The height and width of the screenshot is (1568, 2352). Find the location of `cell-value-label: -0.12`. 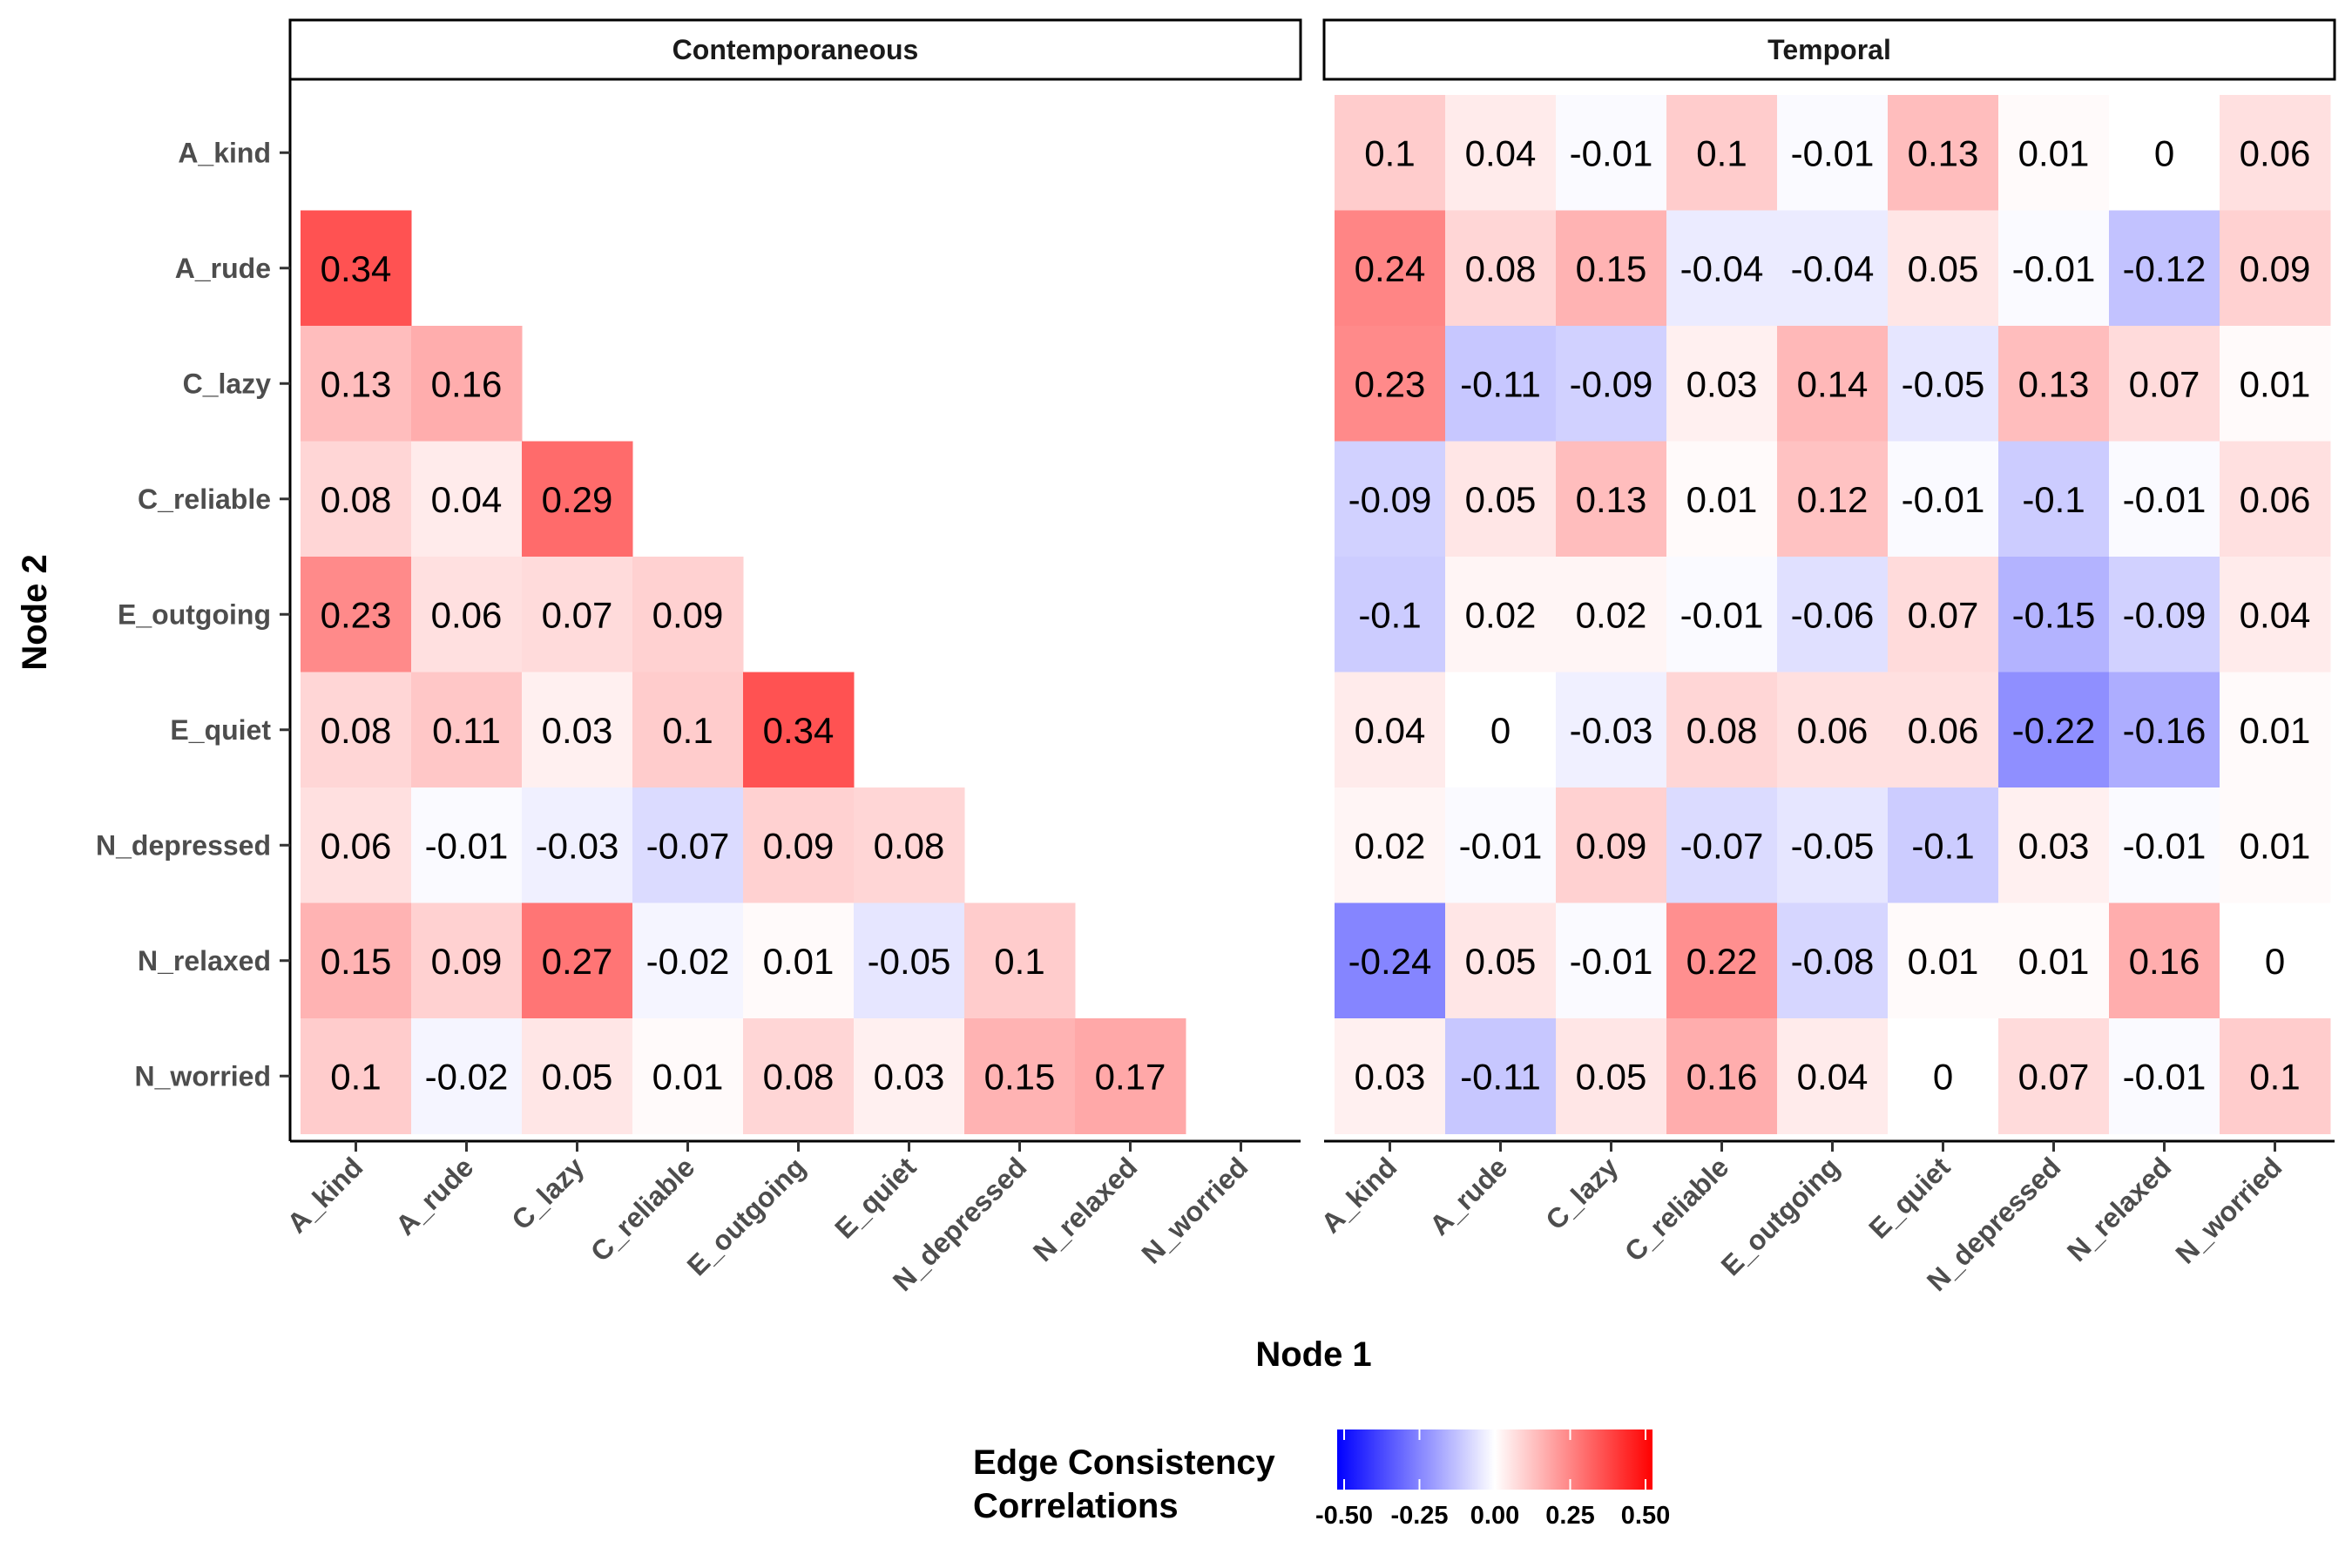

cell-value-label: -0.12 is located at coordinates (2165, 268).